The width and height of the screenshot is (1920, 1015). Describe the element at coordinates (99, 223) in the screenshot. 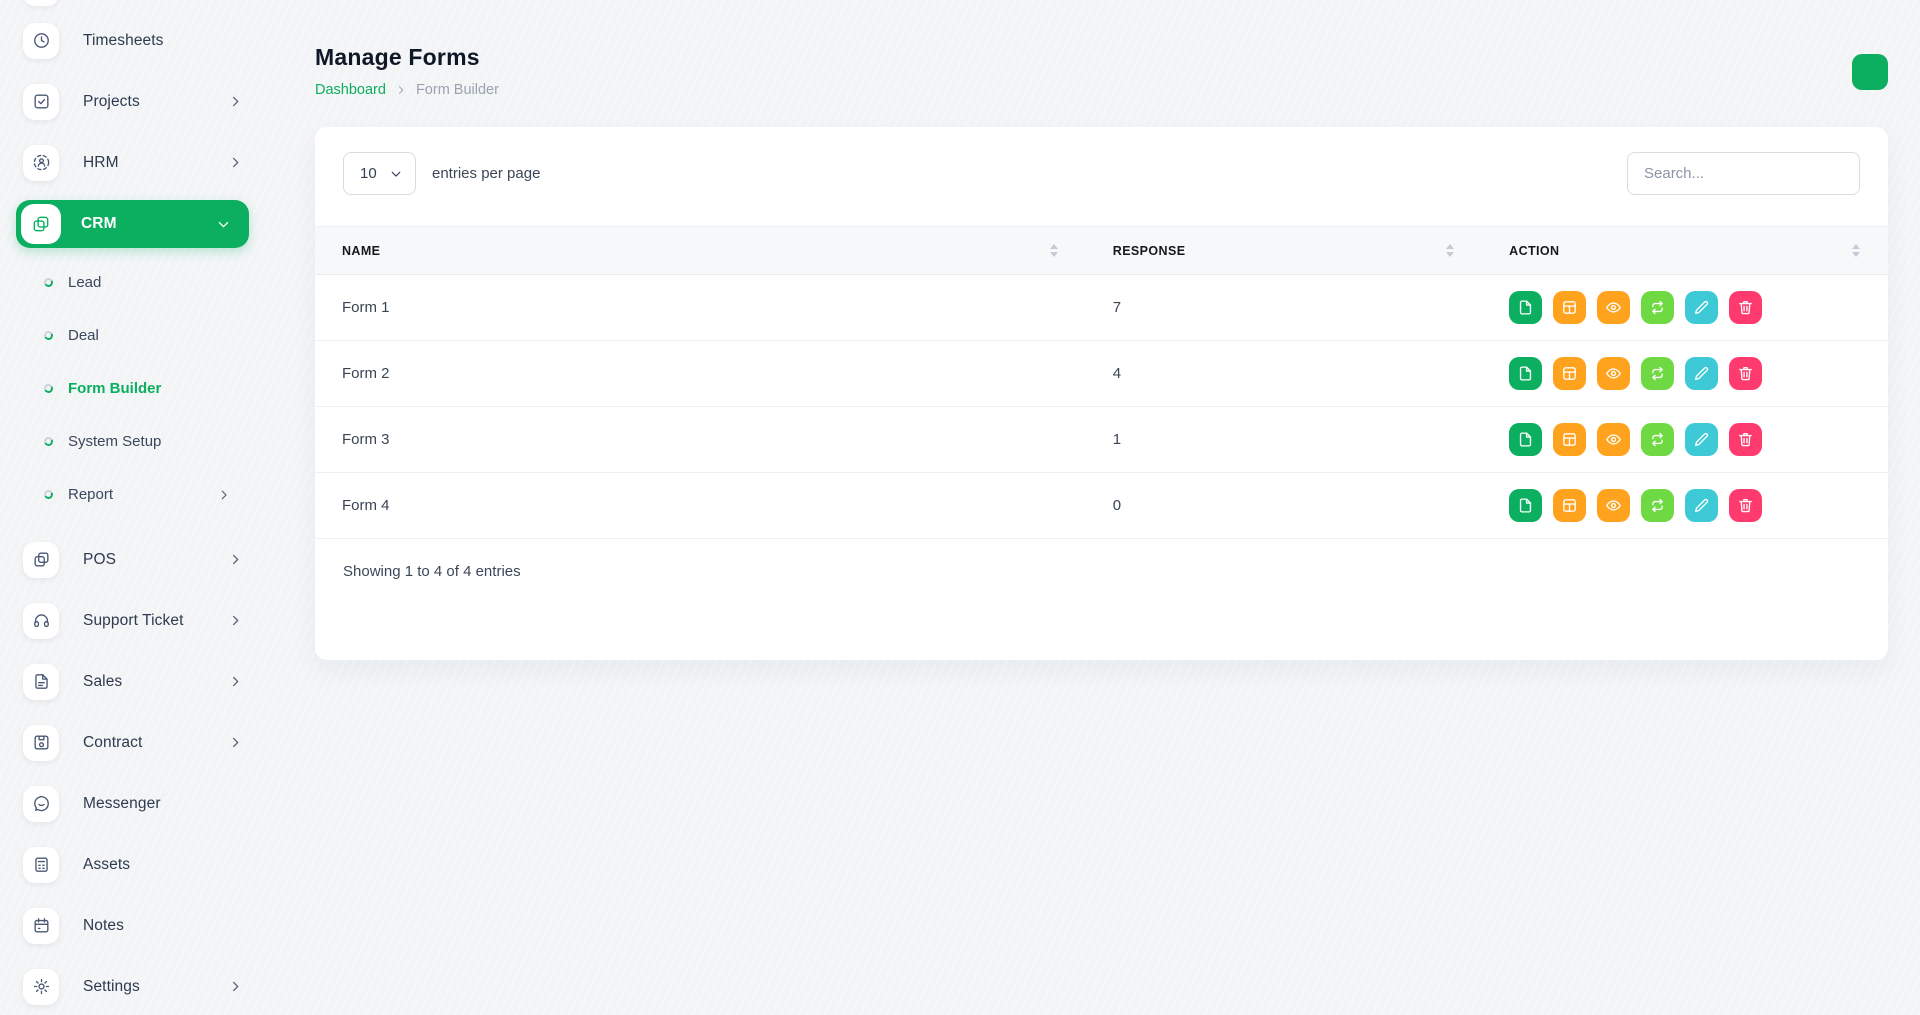

I see `sidebar-item-label: CRM` at that location.